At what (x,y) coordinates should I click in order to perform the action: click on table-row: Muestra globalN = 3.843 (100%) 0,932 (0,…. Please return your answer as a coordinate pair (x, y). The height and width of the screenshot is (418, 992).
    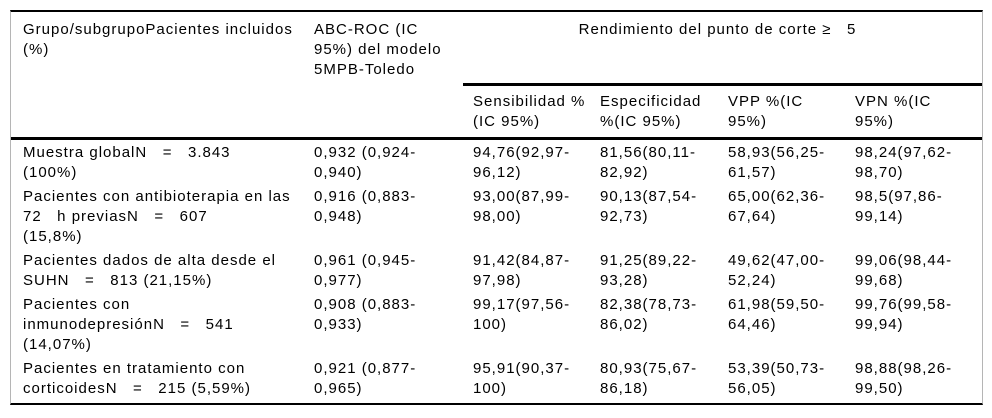
    Looking at the image, I should click on (496, 163).